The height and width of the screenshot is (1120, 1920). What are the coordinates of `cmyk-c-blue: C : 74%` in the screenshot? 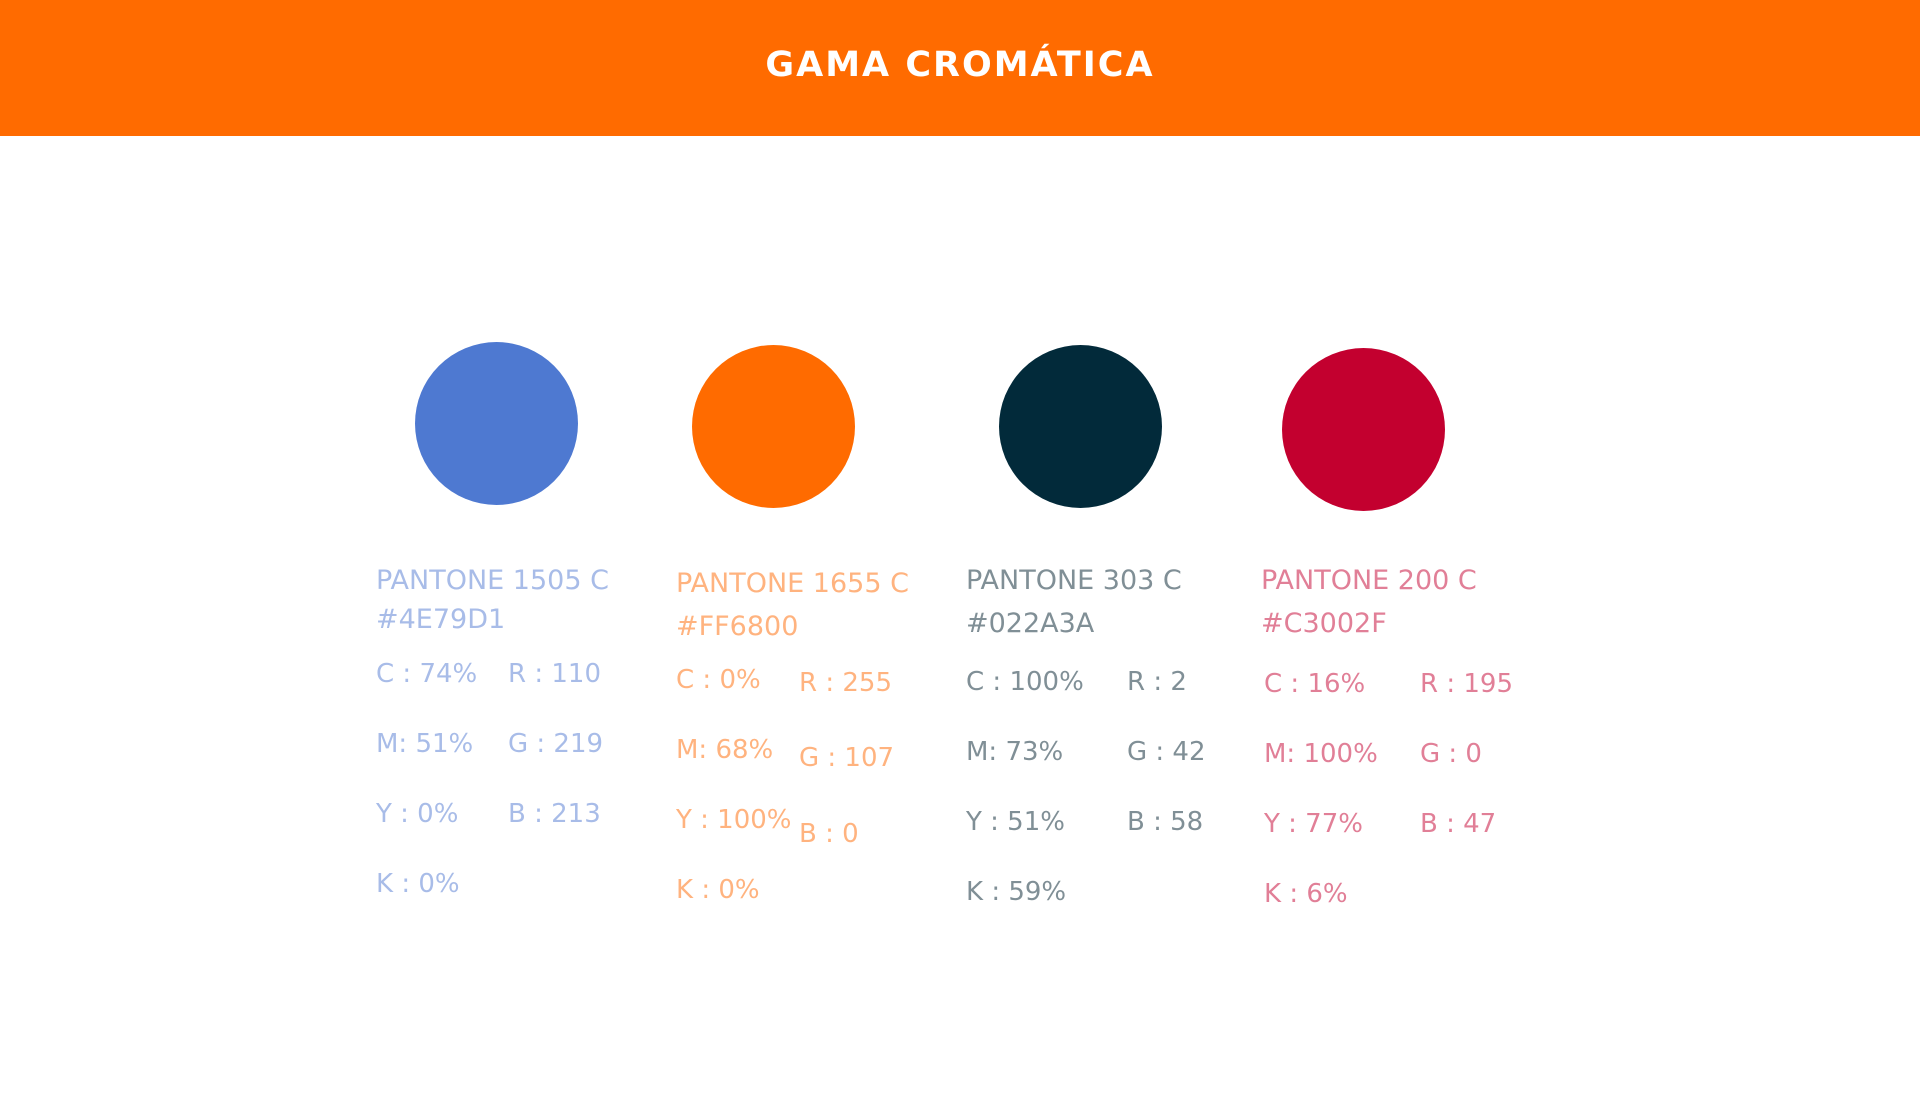 It's located at (427, 674).